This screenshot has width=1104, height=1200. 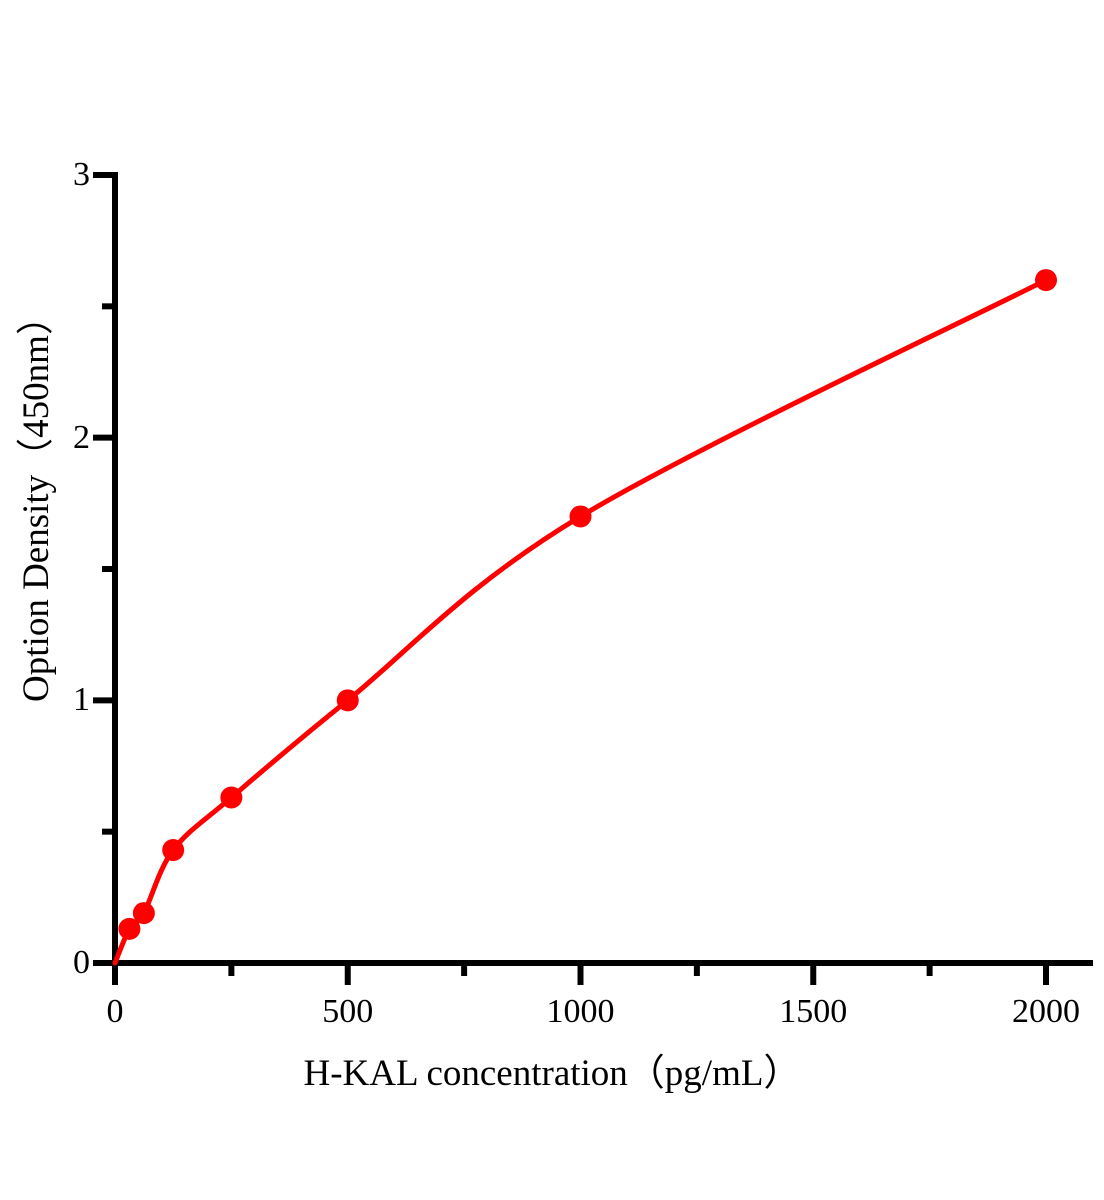 I want to click on y-axis-title-container: Option Density（450nm）, so click(x=32, y=500).